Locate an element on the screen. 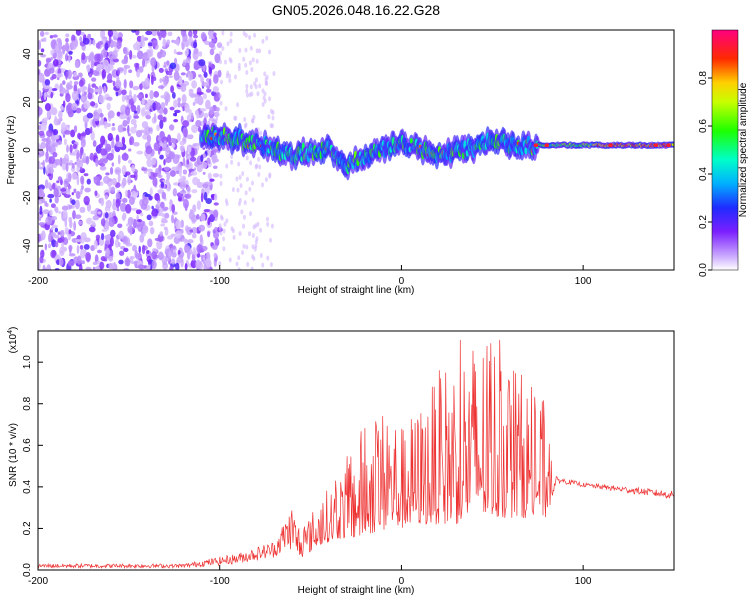 This screenshot has height=600, width=750. x-tick-label: -100 is located at coordinates (220, 581).